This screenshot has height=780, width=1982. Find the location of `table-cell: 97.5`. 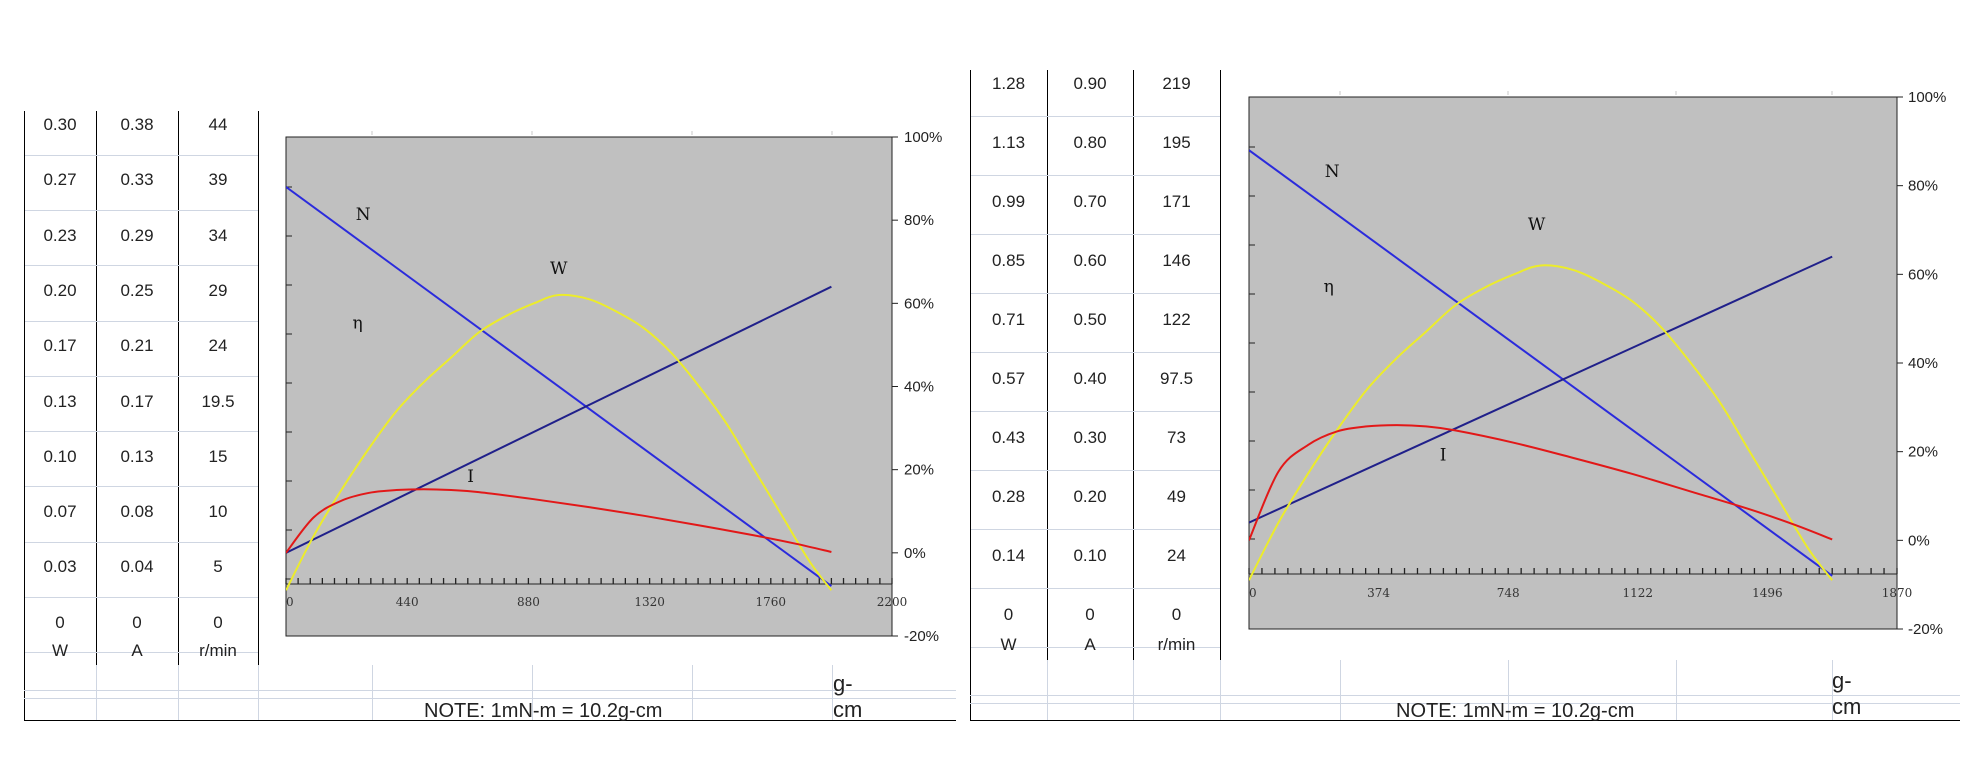

table-cell: 97.5 is located at coordinates (1176, 378).